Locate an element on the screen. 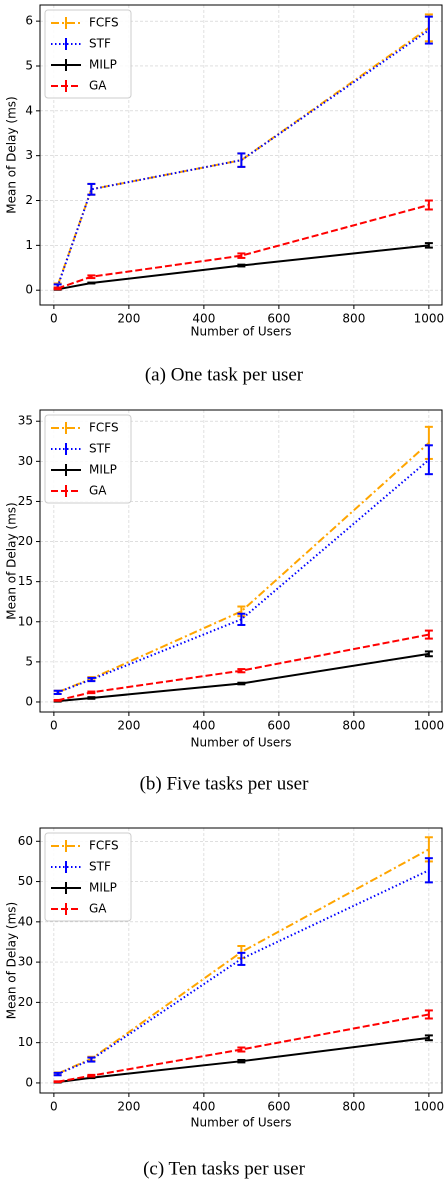 The height and width of the screenshot is (1192, 448). caption: (c) Ten tasks per user is located at coordinates (224, 1168).